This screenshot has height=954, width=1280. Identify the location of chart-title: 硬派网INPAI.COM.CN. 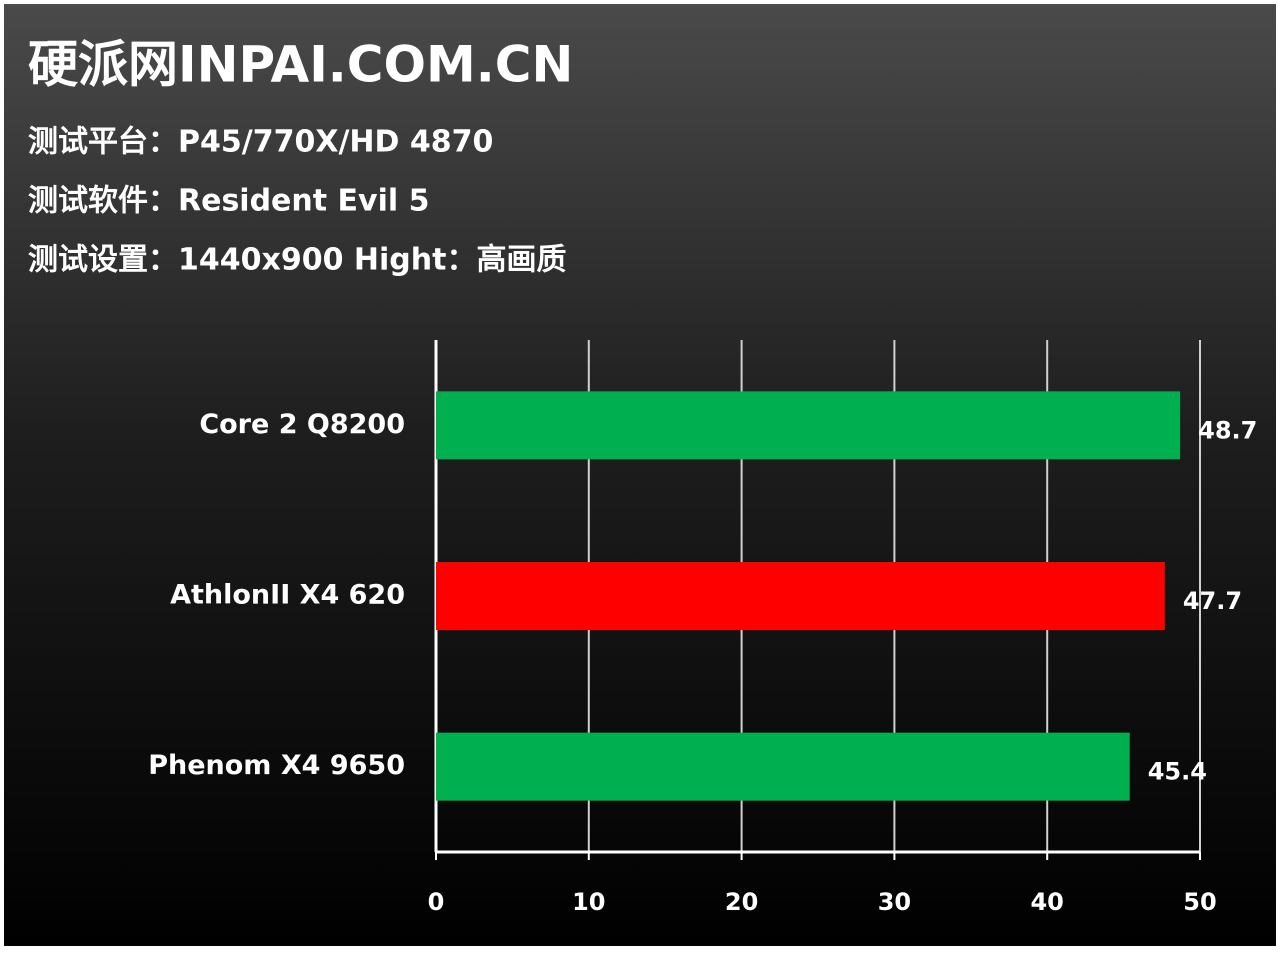
(300, 65).